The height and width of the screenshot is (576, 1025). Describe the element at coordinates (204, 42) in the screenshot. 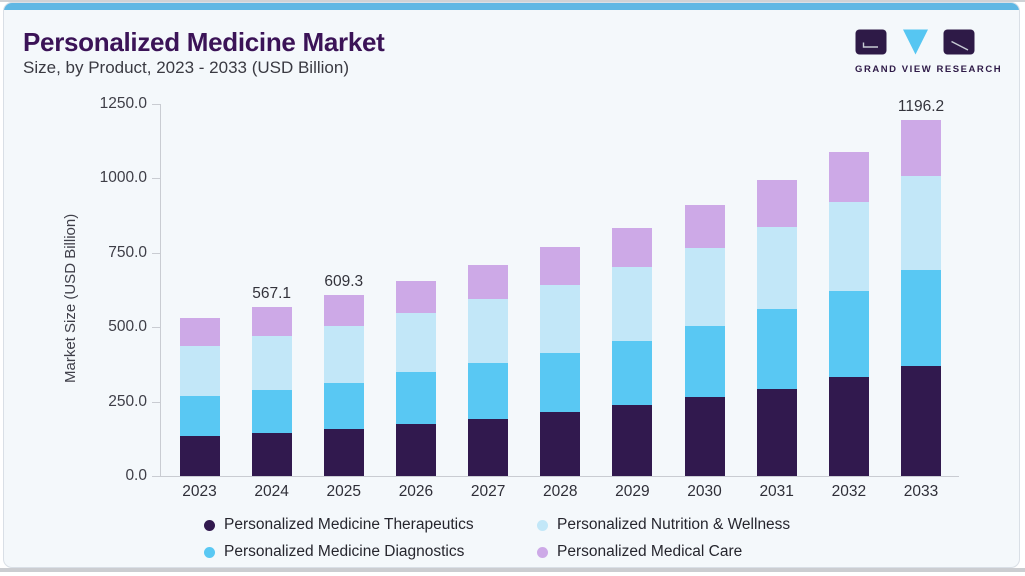

I see `page-title: Personalized Medicine Market` at that location.